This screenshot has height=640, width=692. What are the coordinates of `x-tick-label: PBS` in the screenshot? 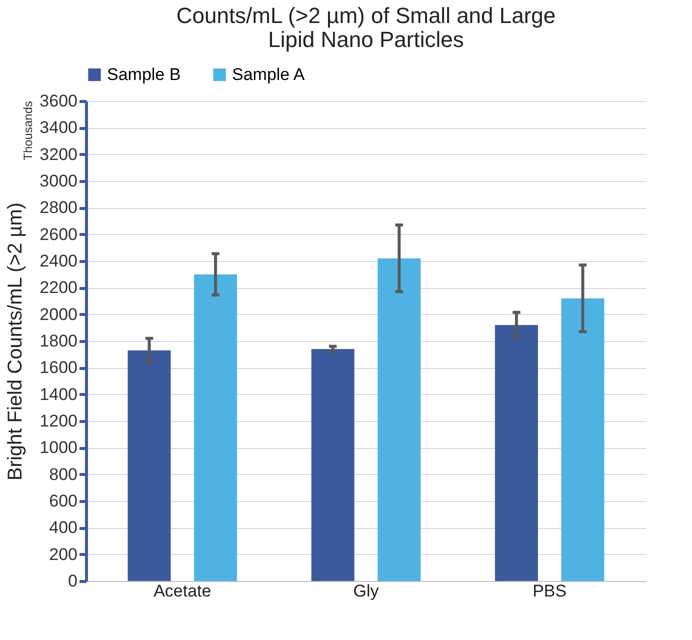 It's located at (549, 591).